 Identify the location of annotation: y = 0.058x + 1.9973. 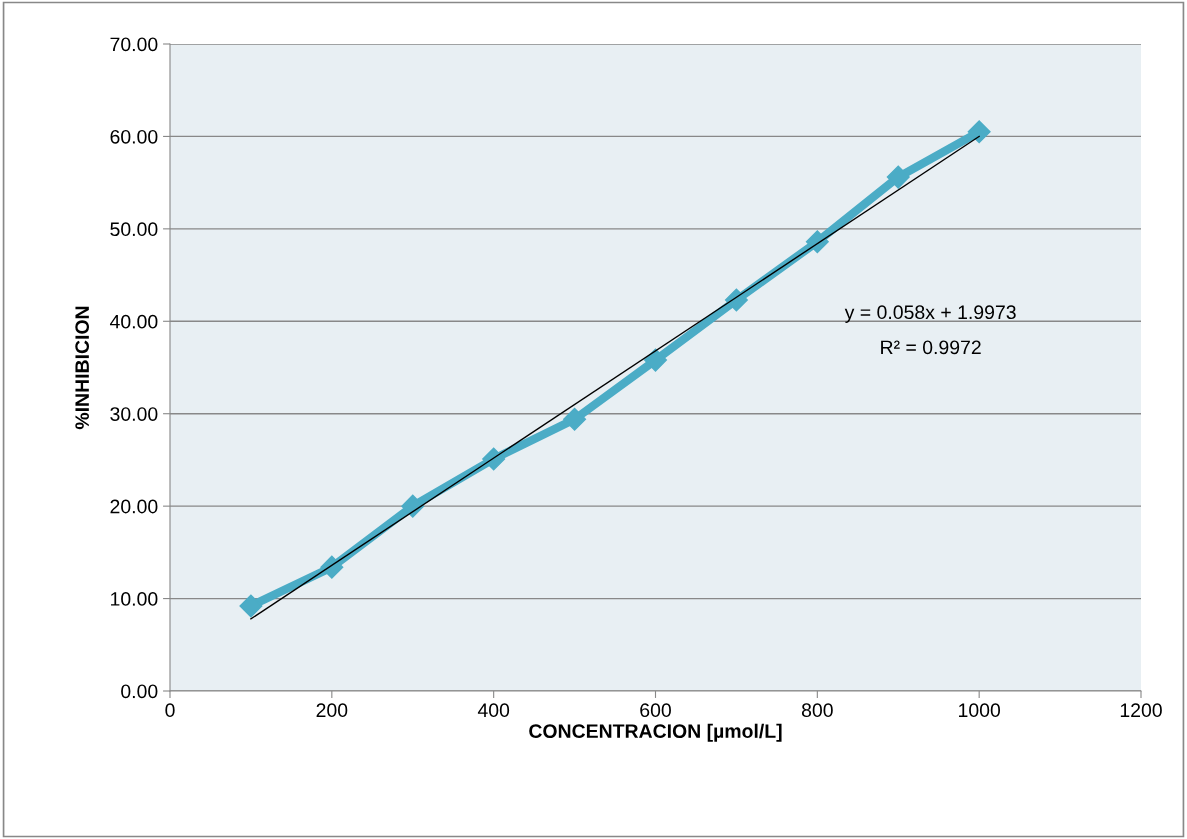
(930, 314).